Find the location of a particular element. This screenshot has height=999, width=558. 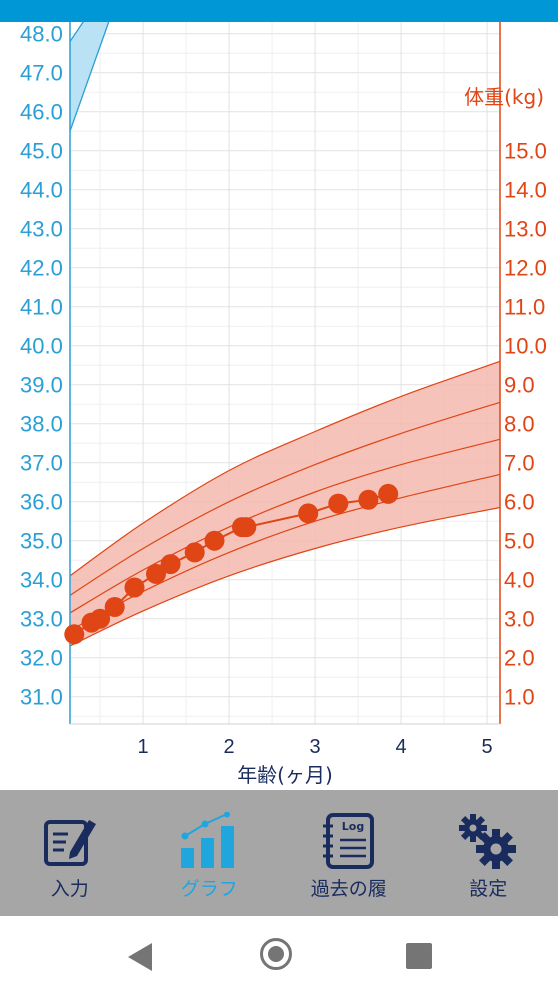

input-form-icon is located at coordinates (69, 843).